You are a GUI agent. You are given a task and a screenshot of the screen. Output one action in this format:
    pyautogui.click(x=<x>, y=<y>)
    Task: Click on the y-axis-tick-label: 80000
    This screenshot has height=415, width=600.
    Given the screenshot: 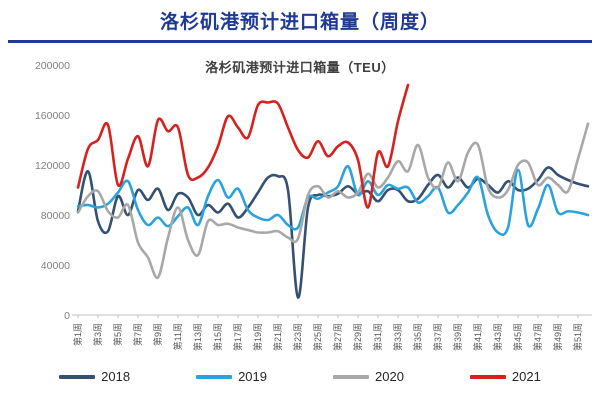 What is the action you would take?
    pyautogui.click(x=55, y=216)
    